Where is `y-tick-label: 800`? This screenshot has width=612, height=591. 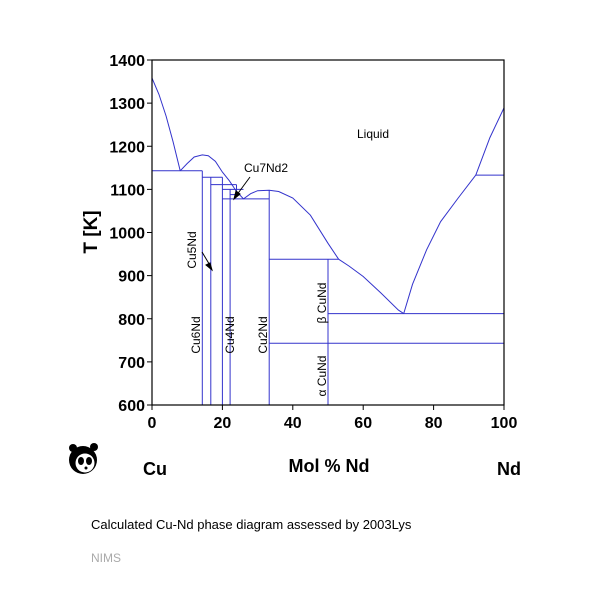 y-tick-label: 800 is located at coordinates (131, 320).